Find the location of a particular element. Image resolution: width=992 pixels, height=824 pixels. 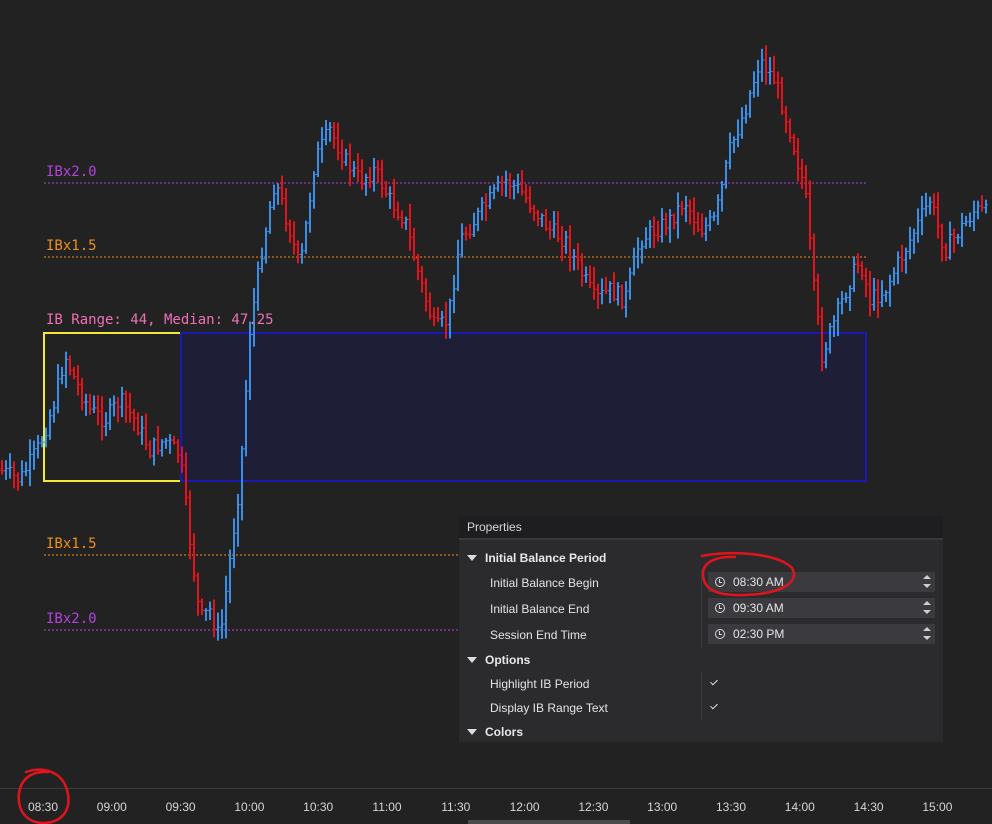

horizontal-scrollbar is located at coordinates (549, 822).